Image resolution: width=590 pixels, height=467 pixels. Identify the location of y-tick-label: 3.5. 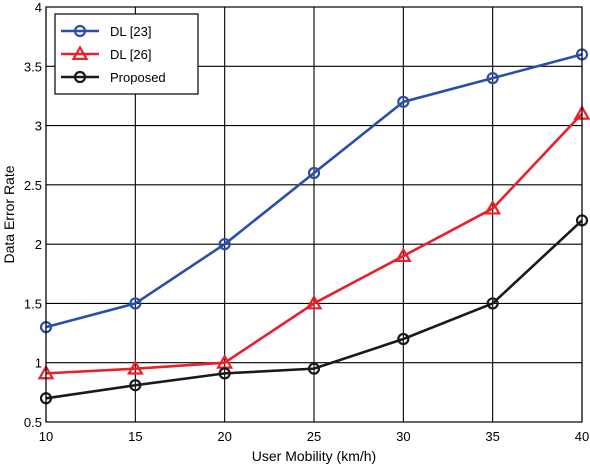
(33, 66).